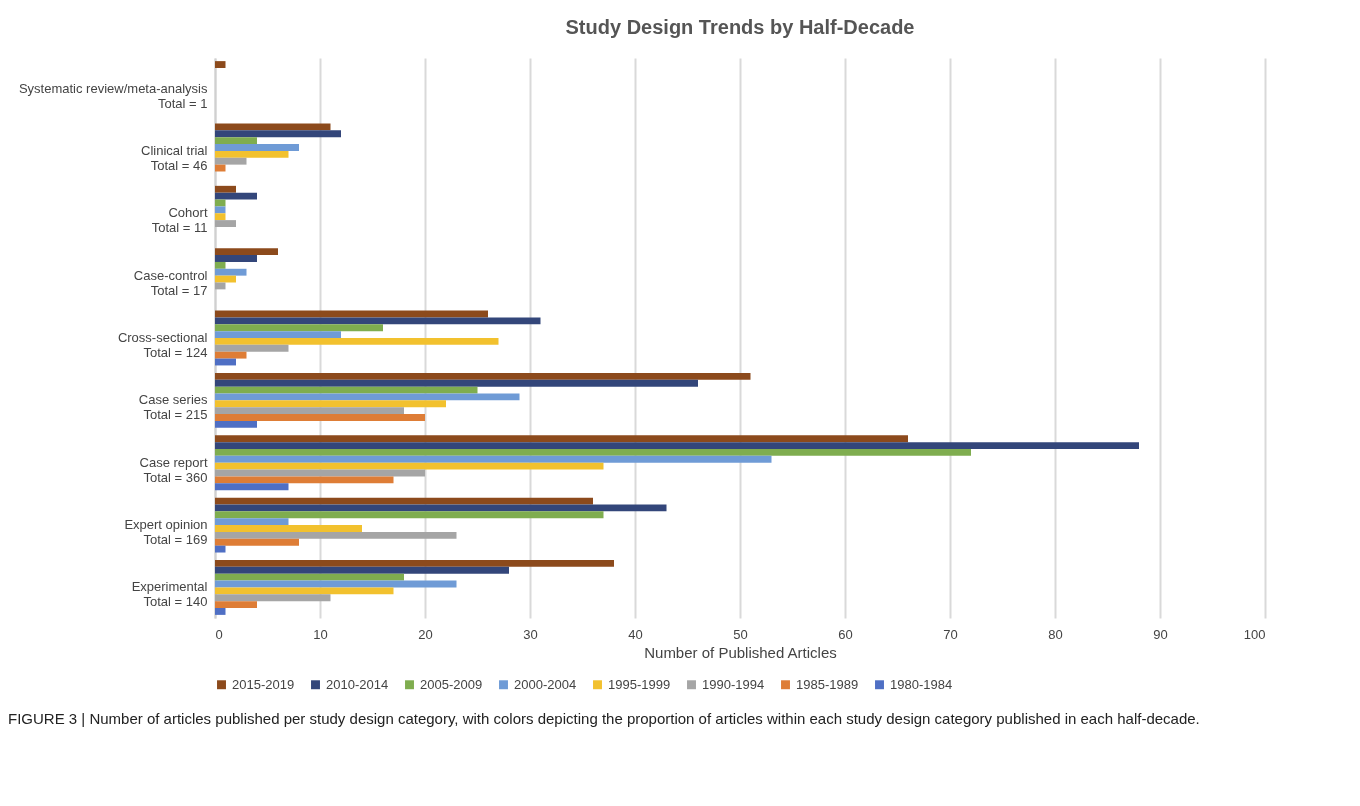 The height and width of the screenshot is (806, 1360). What do you see at coordinates (113, 95) in the screenshot?
I see `y-tick-label: Systematic review/meta-analysis Total = 1` at bounding box center [113, 95].